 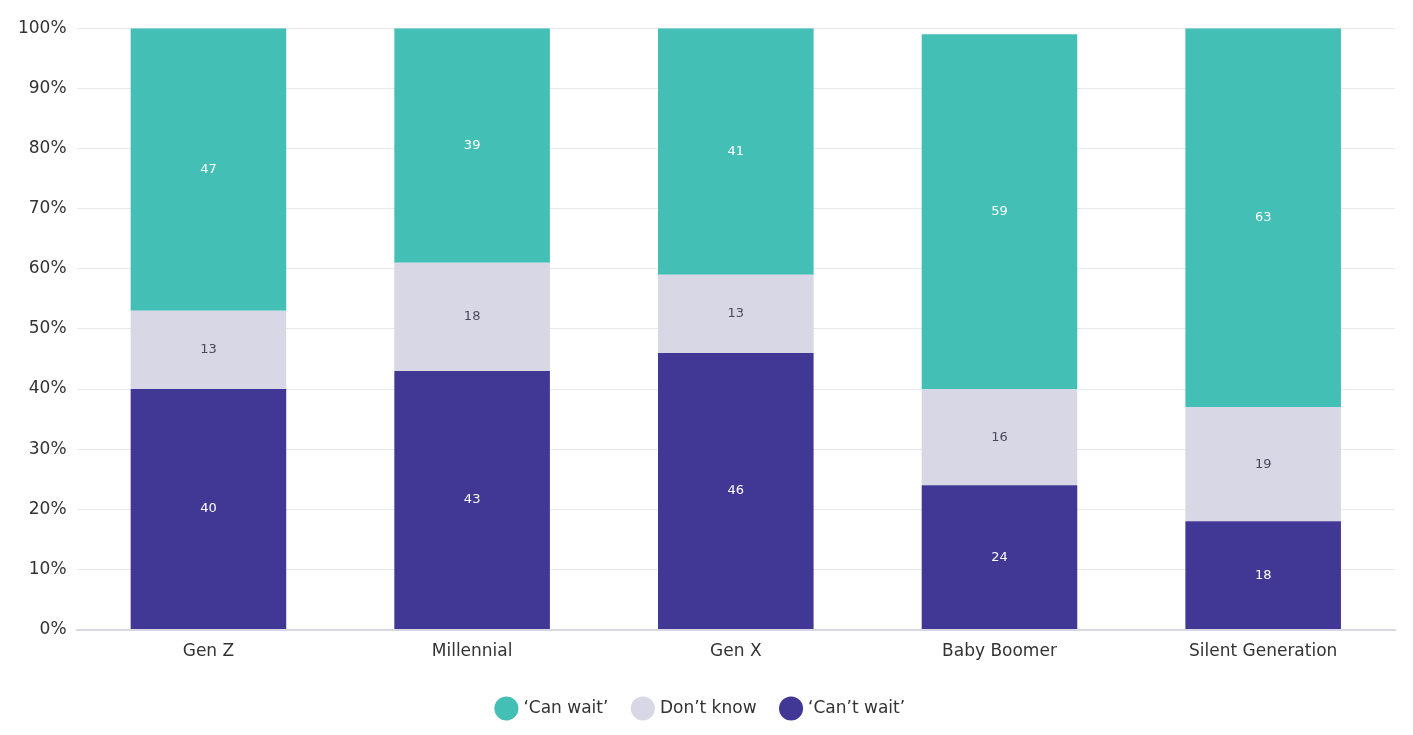 What do you see at coordinates (999, 650) in the screenshot?
I see `x-tick-label: Baby Boomer` at bounding box center [999, 650].